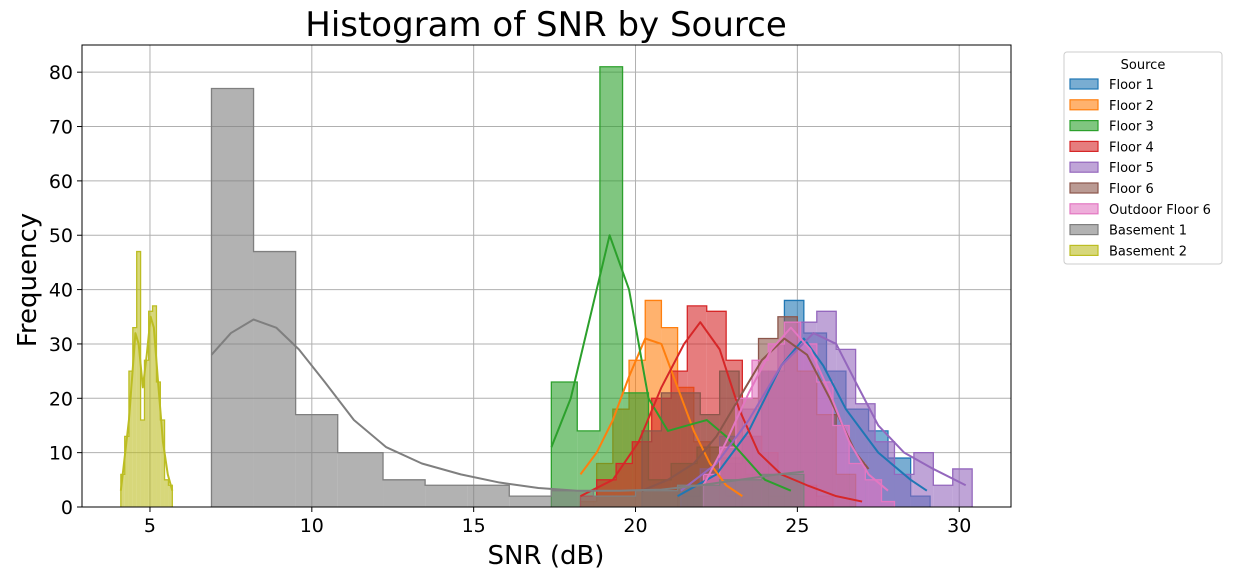 The width and height of the screenshot is (1233, 580). Describe the element at coordinates (1148, 231) in the screenshot. I see `legend-label: Basement 1` at that location.